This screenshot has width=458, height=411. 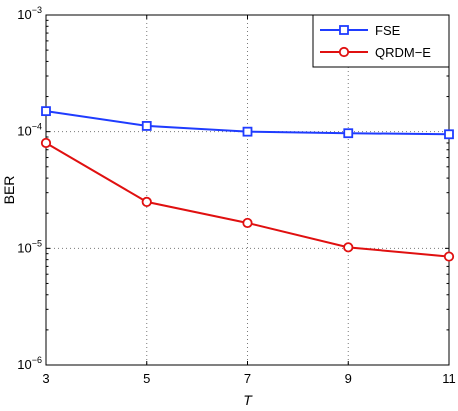 I want to click on x-tick-label: 11, so click(x=449, y=378).